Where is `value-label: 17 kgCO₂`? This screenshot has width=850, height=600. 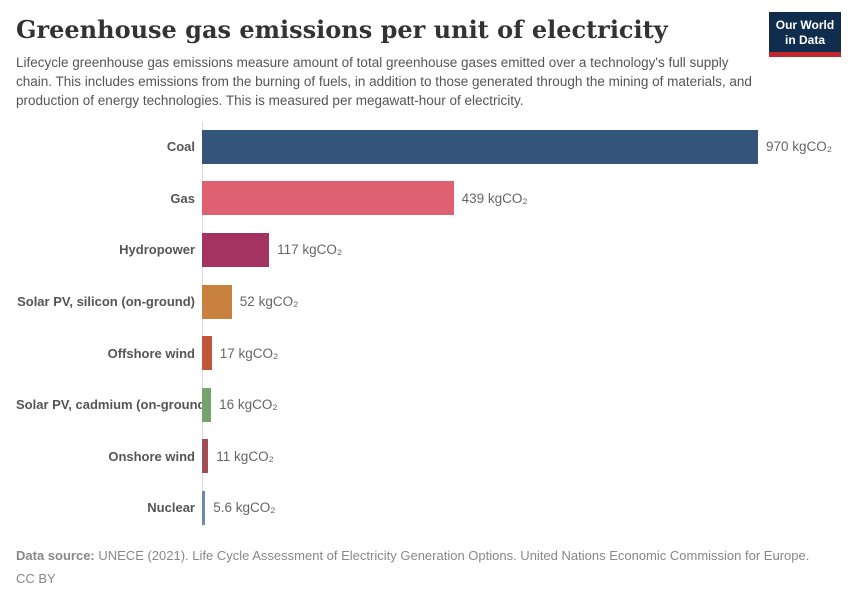 value-label: 17 kgCO₂ is located at coordinates (249, 353).